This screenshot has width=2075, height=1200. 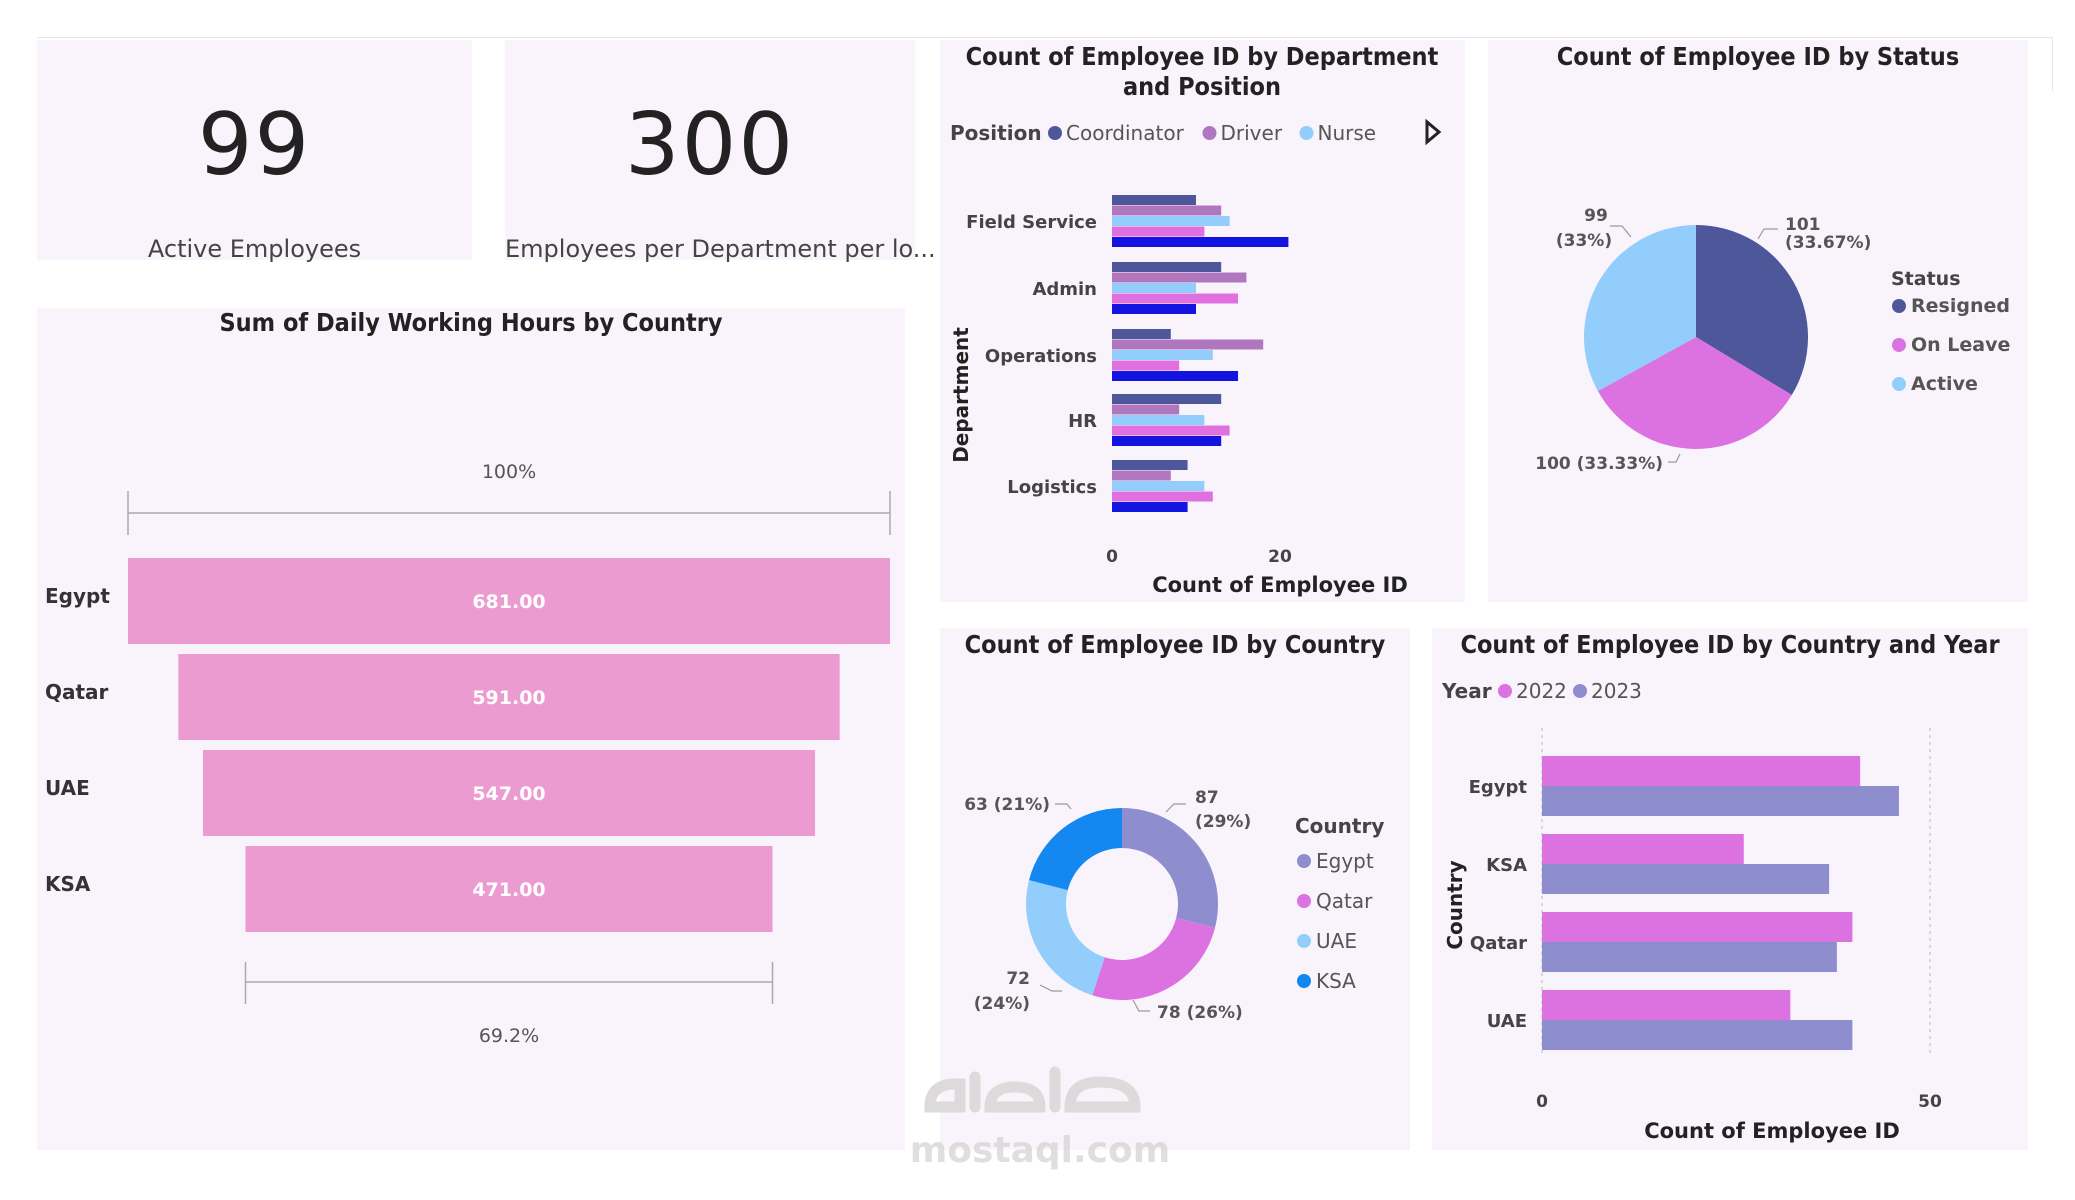 I want to click on kpi-value: 99, so click(x=254, y=145).